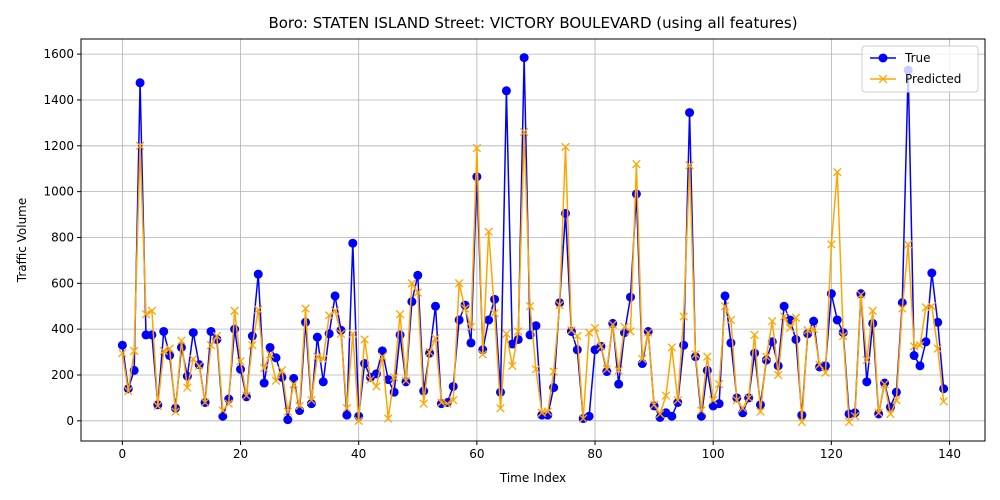 This screenshot has width=1000, height=500. What do you see at coordinates (62, 237) in the screenshot?
I see `y-tick-label: 800` at bounding box center [62, 237].